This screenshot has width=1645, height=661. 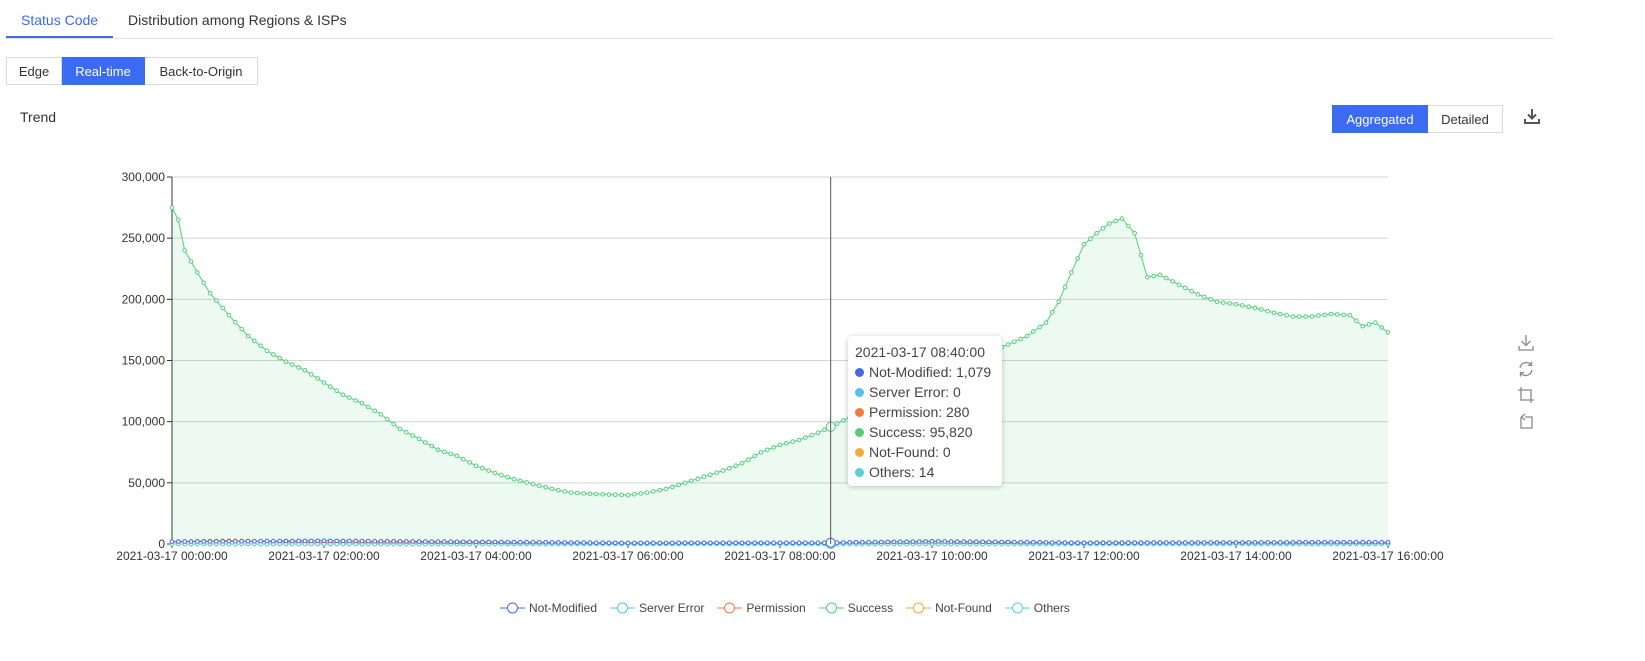 I want to click on legend-label: Not-Modified, so click(x=563, y=608).